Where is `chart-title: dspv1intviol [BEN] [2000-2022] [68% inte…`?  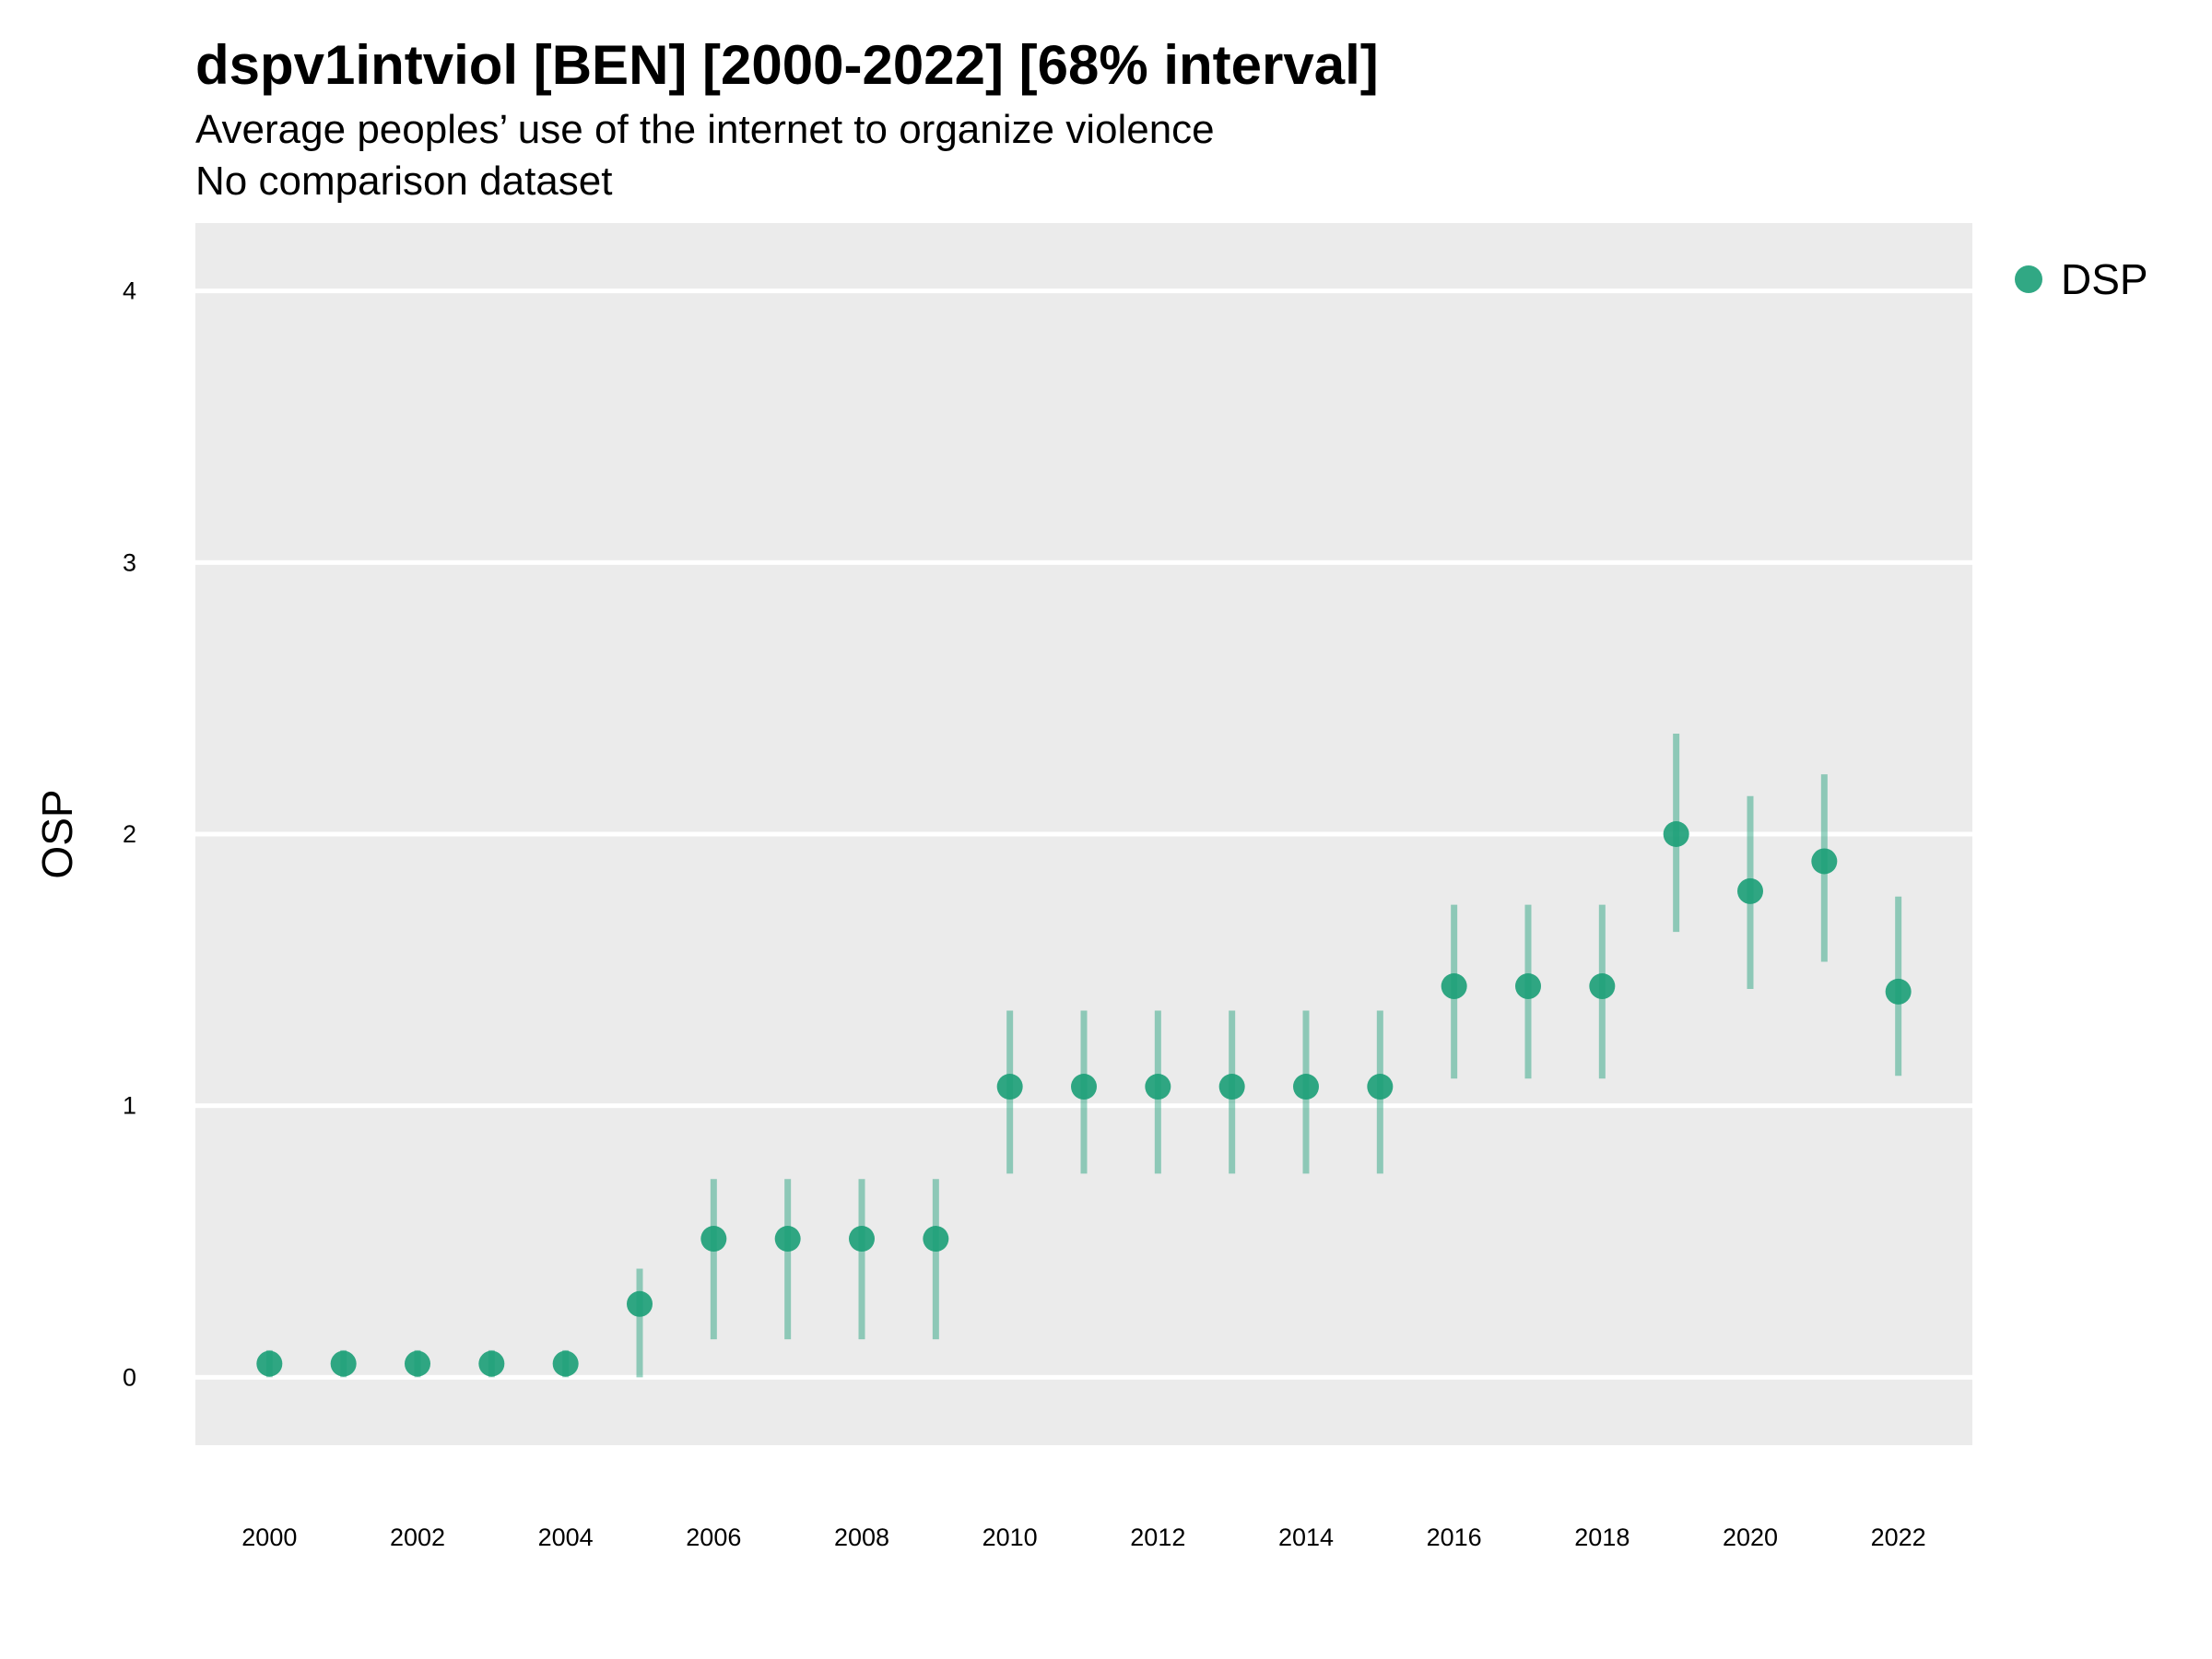 chart-title: dspv1intviol [BEN] [2000-2022] [68% inte… is located at coordinates (787, 65).